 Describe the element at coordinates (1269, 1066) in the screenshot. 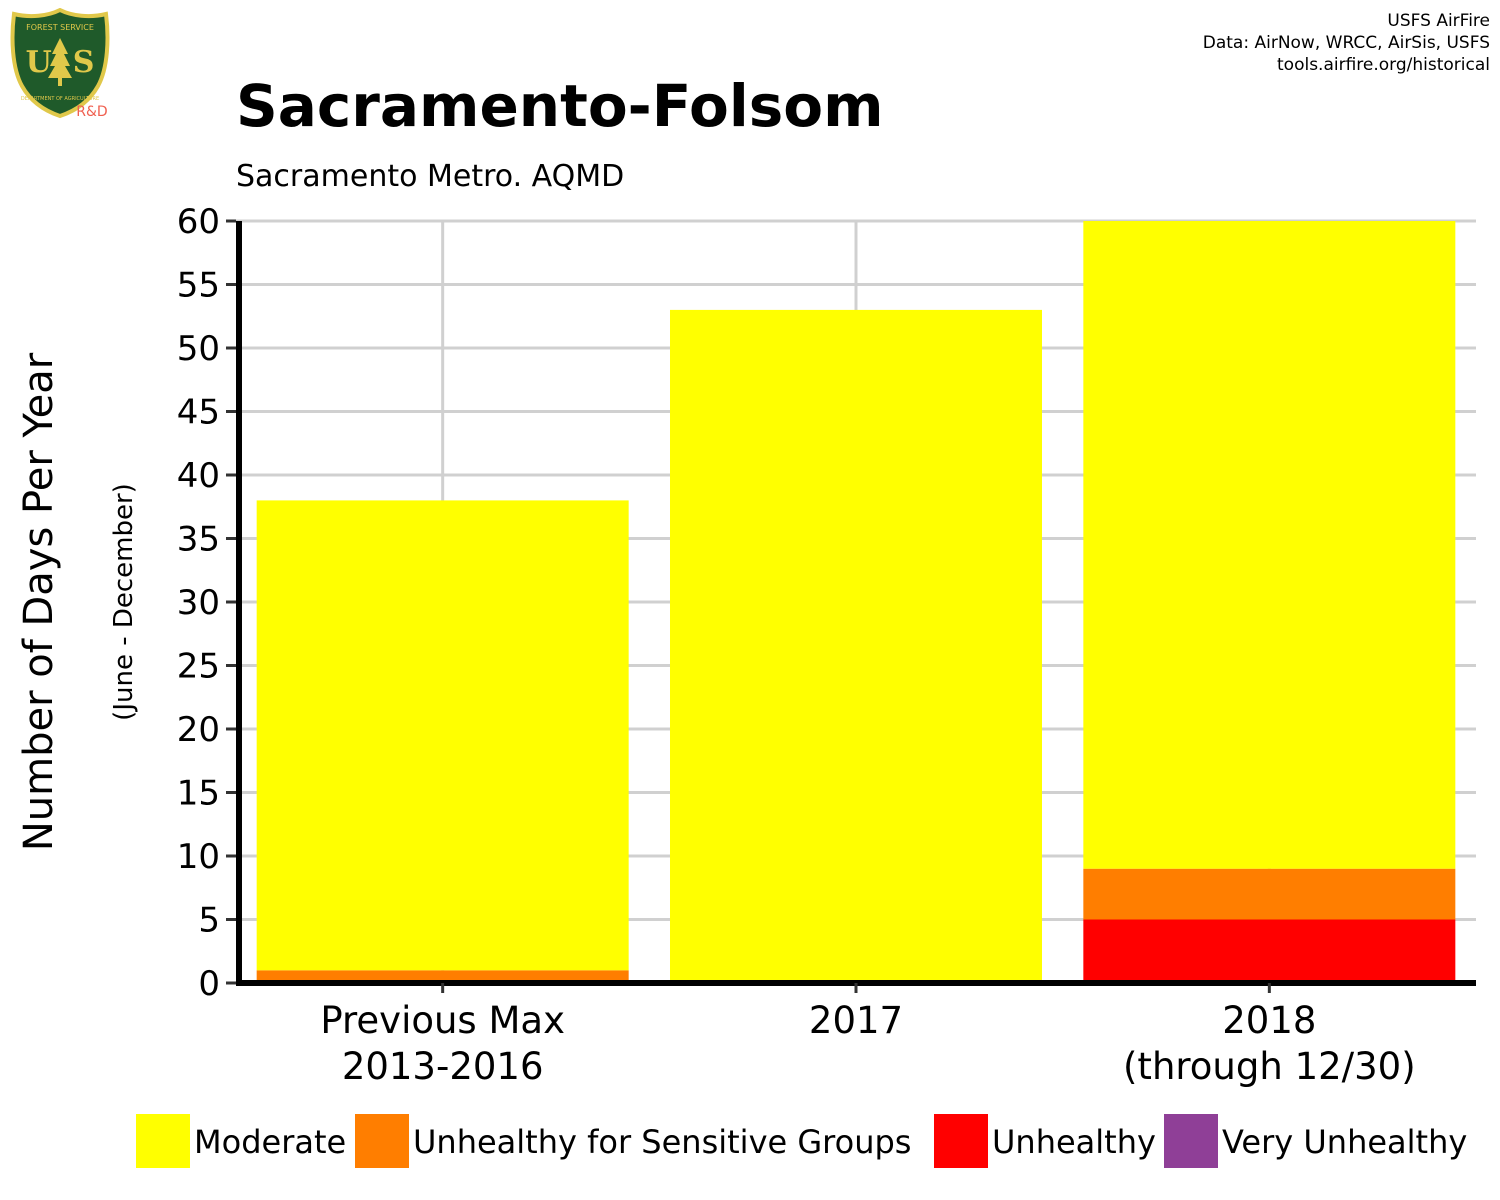

I see `x-category-label: (through 12/30)` at that location.